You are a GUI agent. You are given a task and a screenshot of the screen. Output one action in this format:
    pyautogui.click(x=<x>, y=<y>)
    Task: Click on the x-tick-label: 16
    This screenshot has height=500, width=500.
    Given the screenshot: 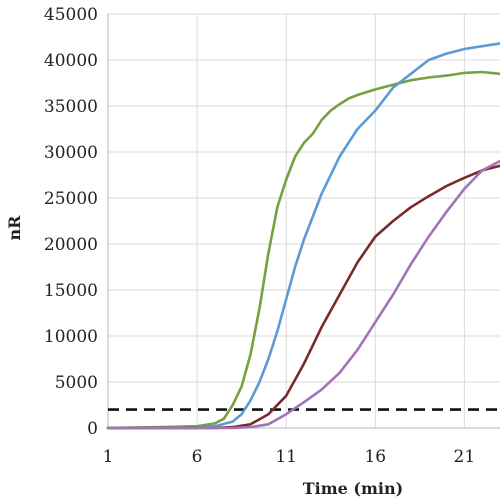 What is the action you would take?
    pyautogui.click(x=375, y=457)
    